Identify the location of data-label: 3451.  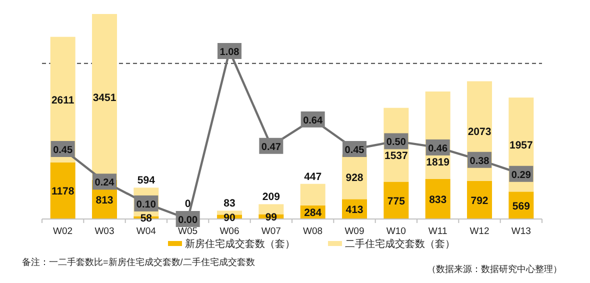
(104, 98).